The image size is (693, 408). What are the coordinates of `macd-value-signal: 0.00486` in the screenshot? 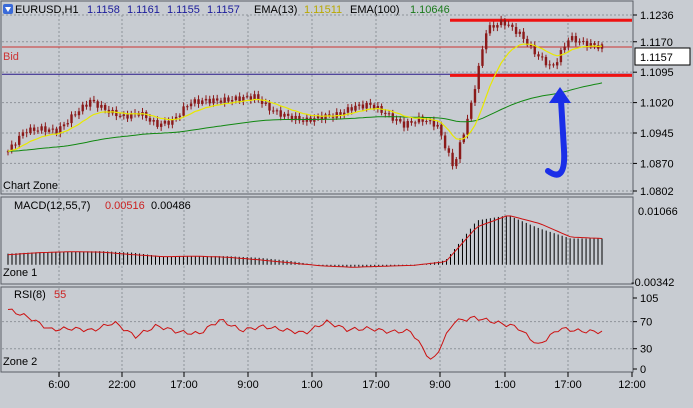 It's located at (171, 206).